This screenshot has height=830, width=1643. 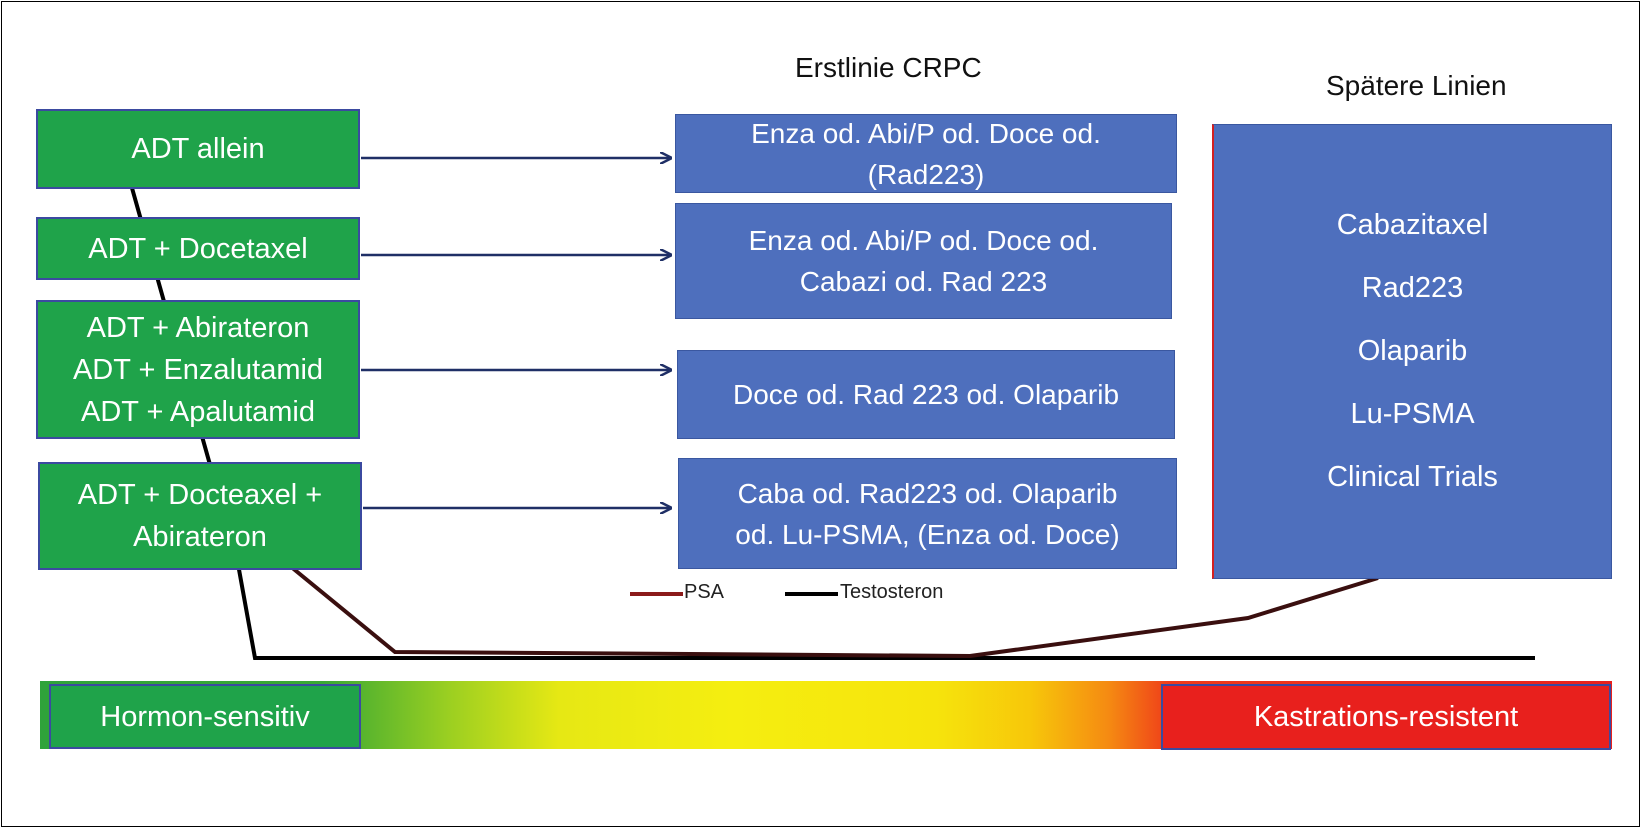 I want to click on box-adt-docetaxel-abirateron: ADT + Docteaxel + Abirateron, so click(x=200, y=516).